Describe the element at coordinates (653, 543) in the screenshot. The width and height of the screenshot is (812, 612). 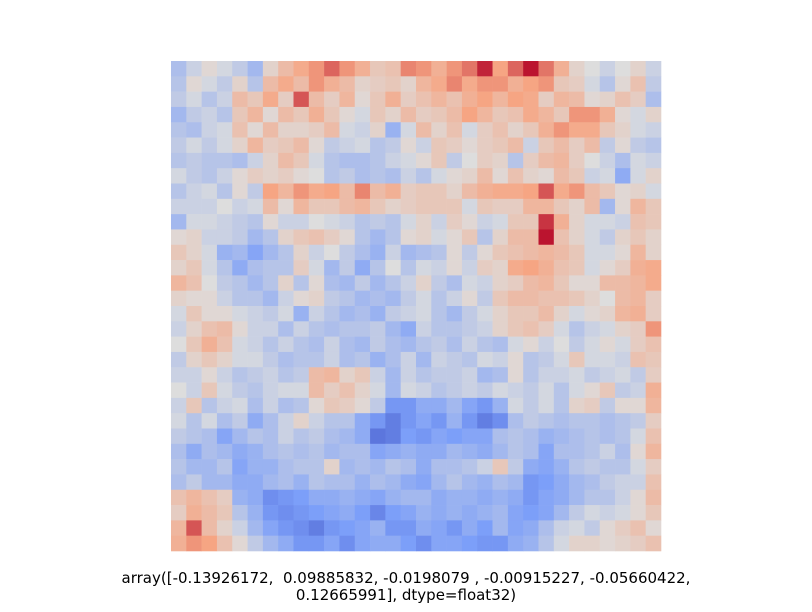
I see `heatmap-cell-r31-c31` at that location.